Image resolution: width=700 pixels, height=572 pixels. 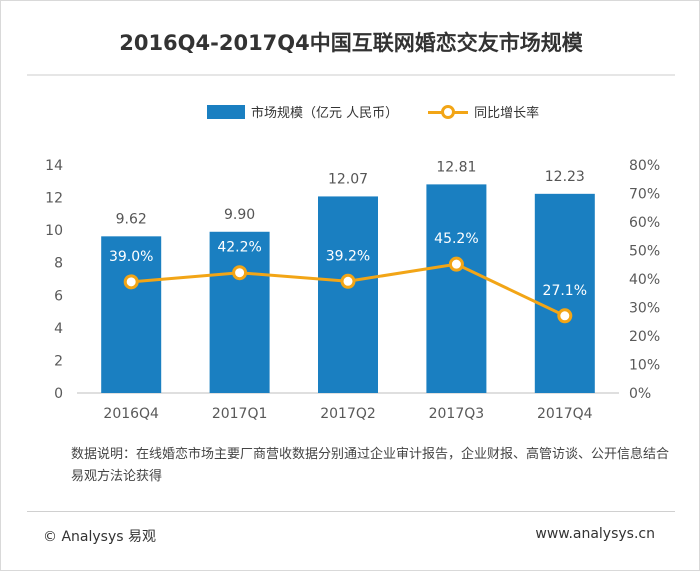 I want to click on y-left-tick-label: 10, so click(x=54, y=231).